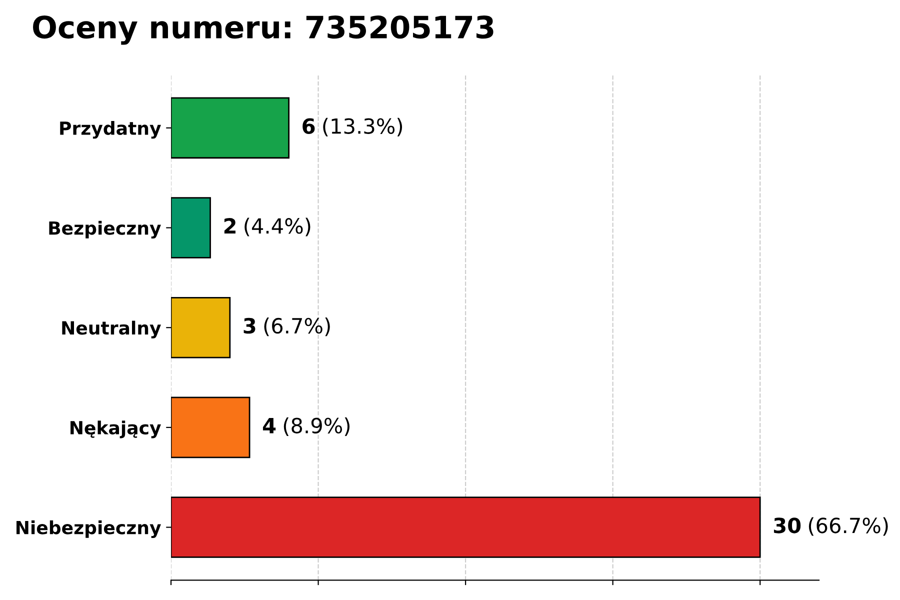  Describe the element at coordinates (352, 127) in the screenshot. I see `data-label: 6 (13.3%)` at that location.